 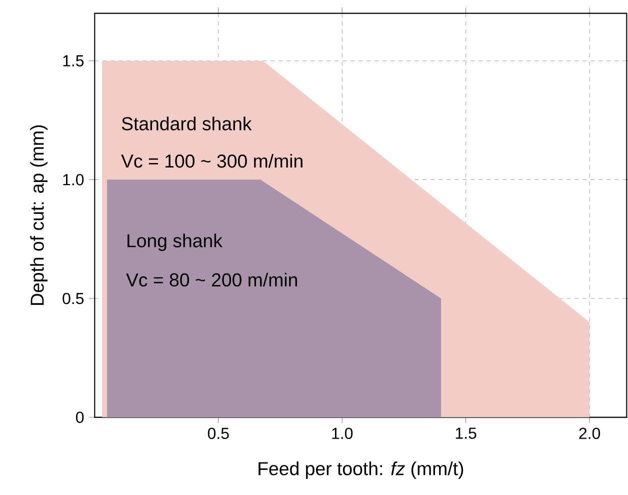 I want to click on y-axis-title: Depth of cut: ap (mm), so click(x=39, y=216).